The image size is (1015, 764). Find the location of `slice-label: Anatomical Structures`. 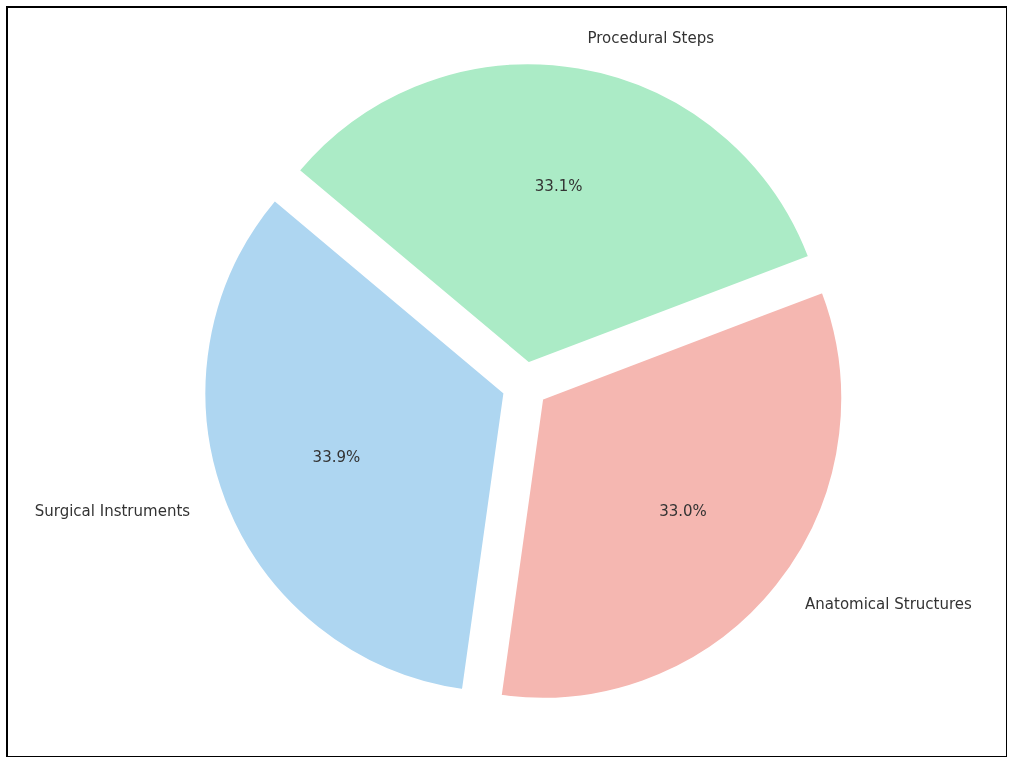

slice-label: Anatomical Structures is located at coordinates (889, 604).